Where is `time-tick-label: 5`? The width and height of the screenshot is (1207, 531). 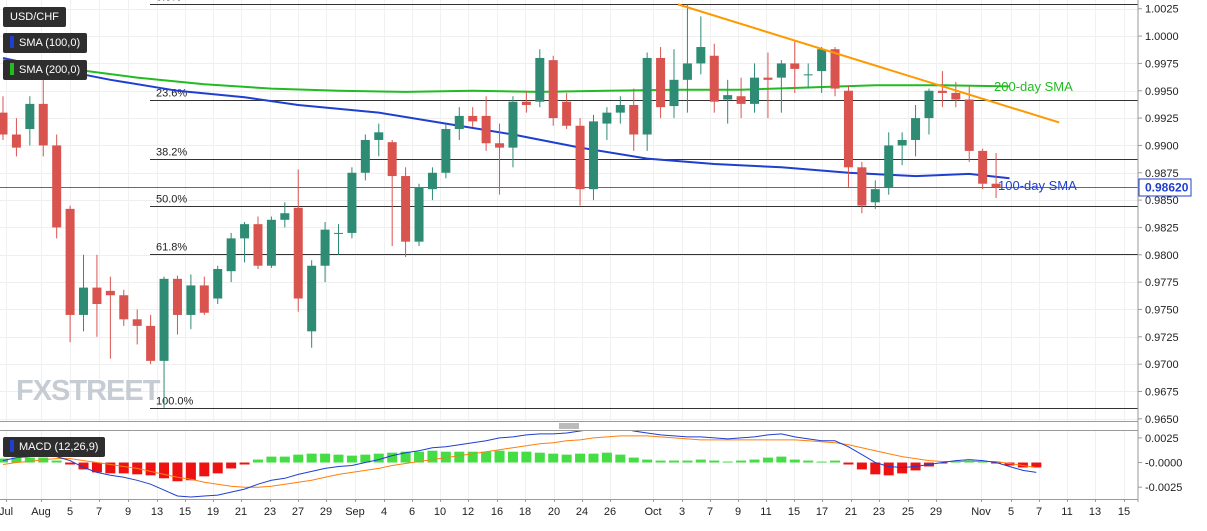 time-tick-label: 5 is located at coordinates (1011, 512).